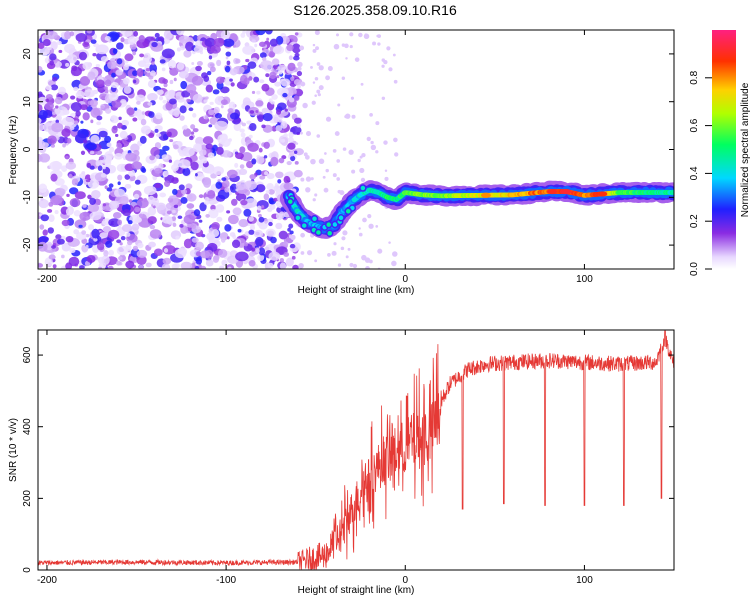 The height and width of the screenshot is (600, 750). Describe the element at coordinates (27, 570) in the screenshot. I see `y-tick-label: 0` at that location.